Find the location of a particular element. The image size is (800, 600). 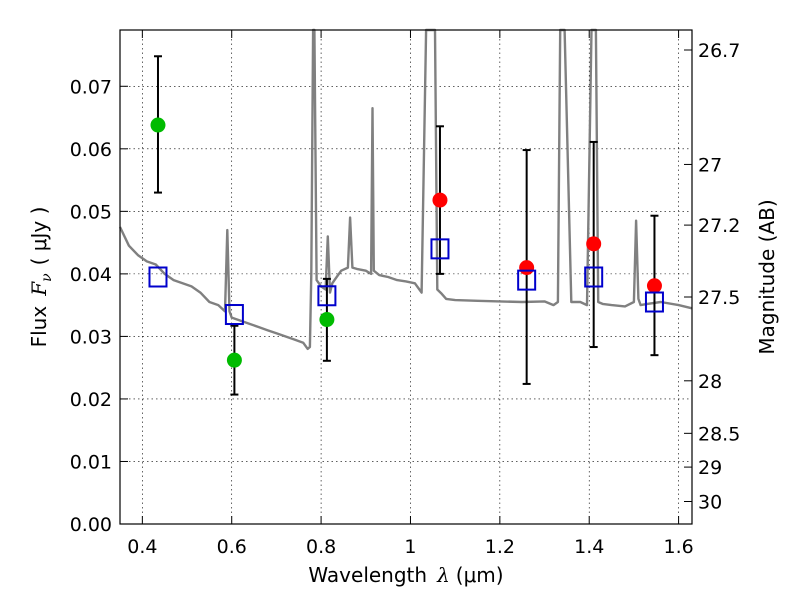

x-tick-label: 1.4 is located at coordinates (589, 547).